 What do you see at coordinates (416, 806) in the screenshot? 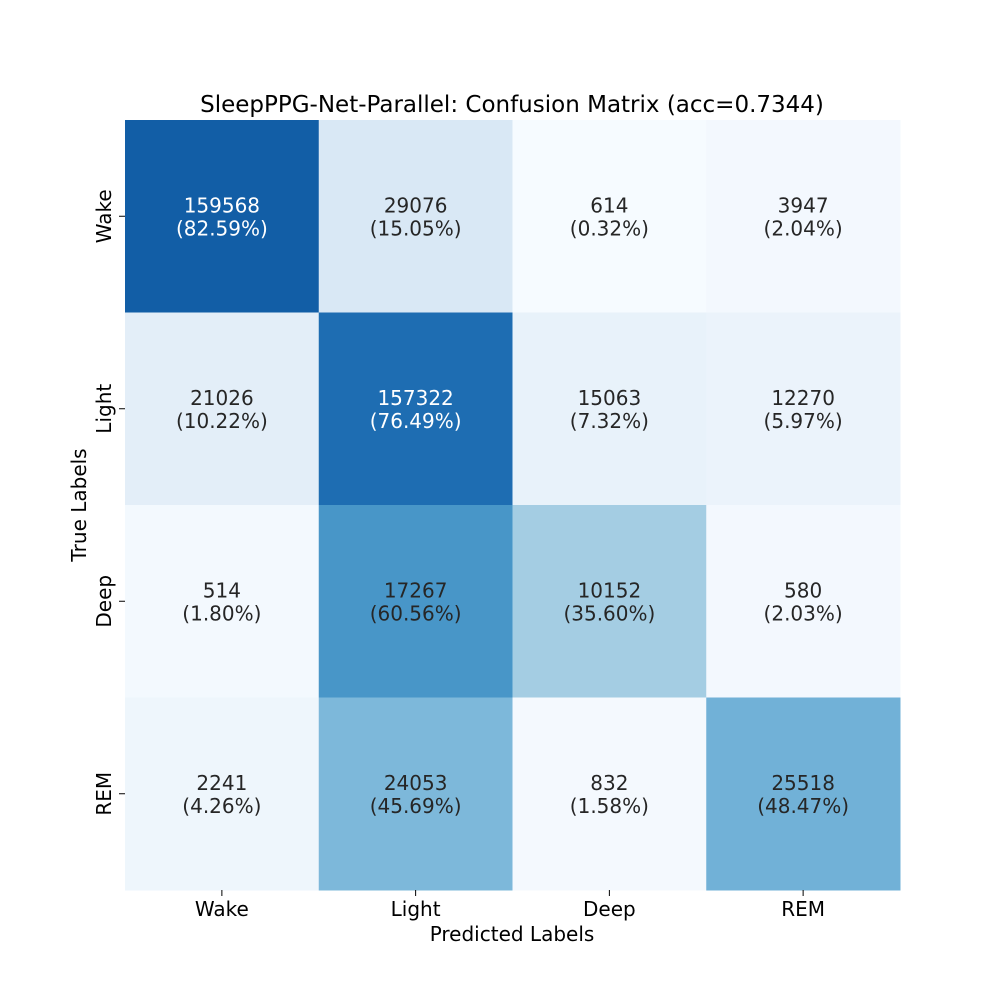
I see `cell-percent-label: (45.69%)` at bounding box center [416, 806].